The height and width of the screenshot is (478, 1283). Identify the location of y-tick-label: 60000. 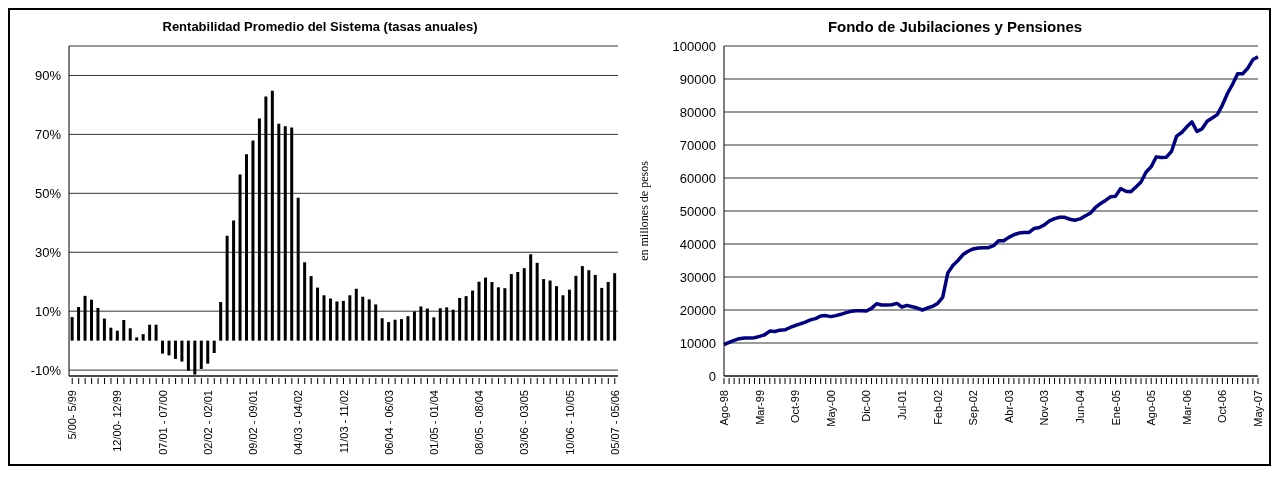
(697, 178).